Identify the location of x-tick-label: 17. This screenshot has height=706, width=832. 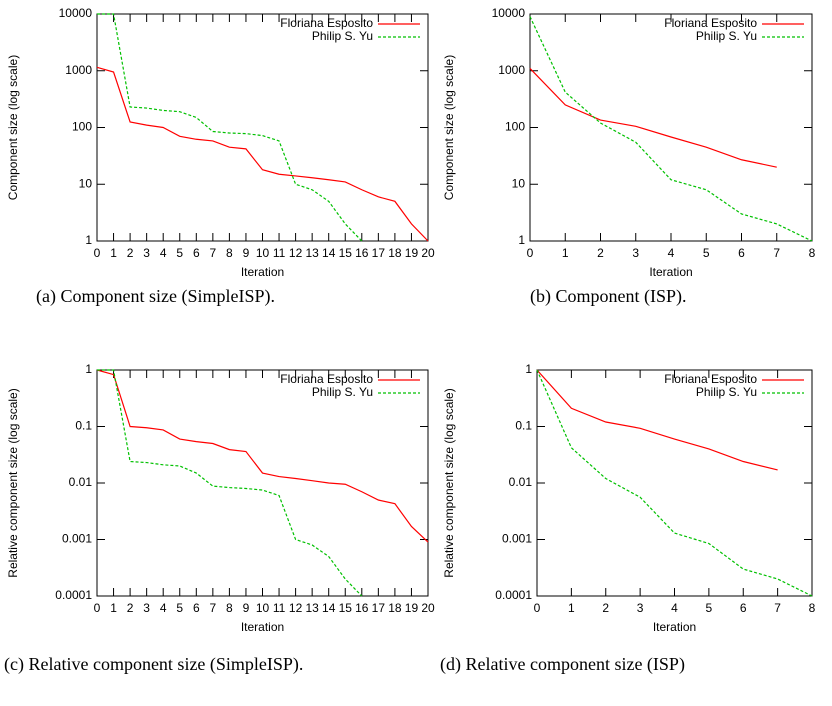
(379, 608).